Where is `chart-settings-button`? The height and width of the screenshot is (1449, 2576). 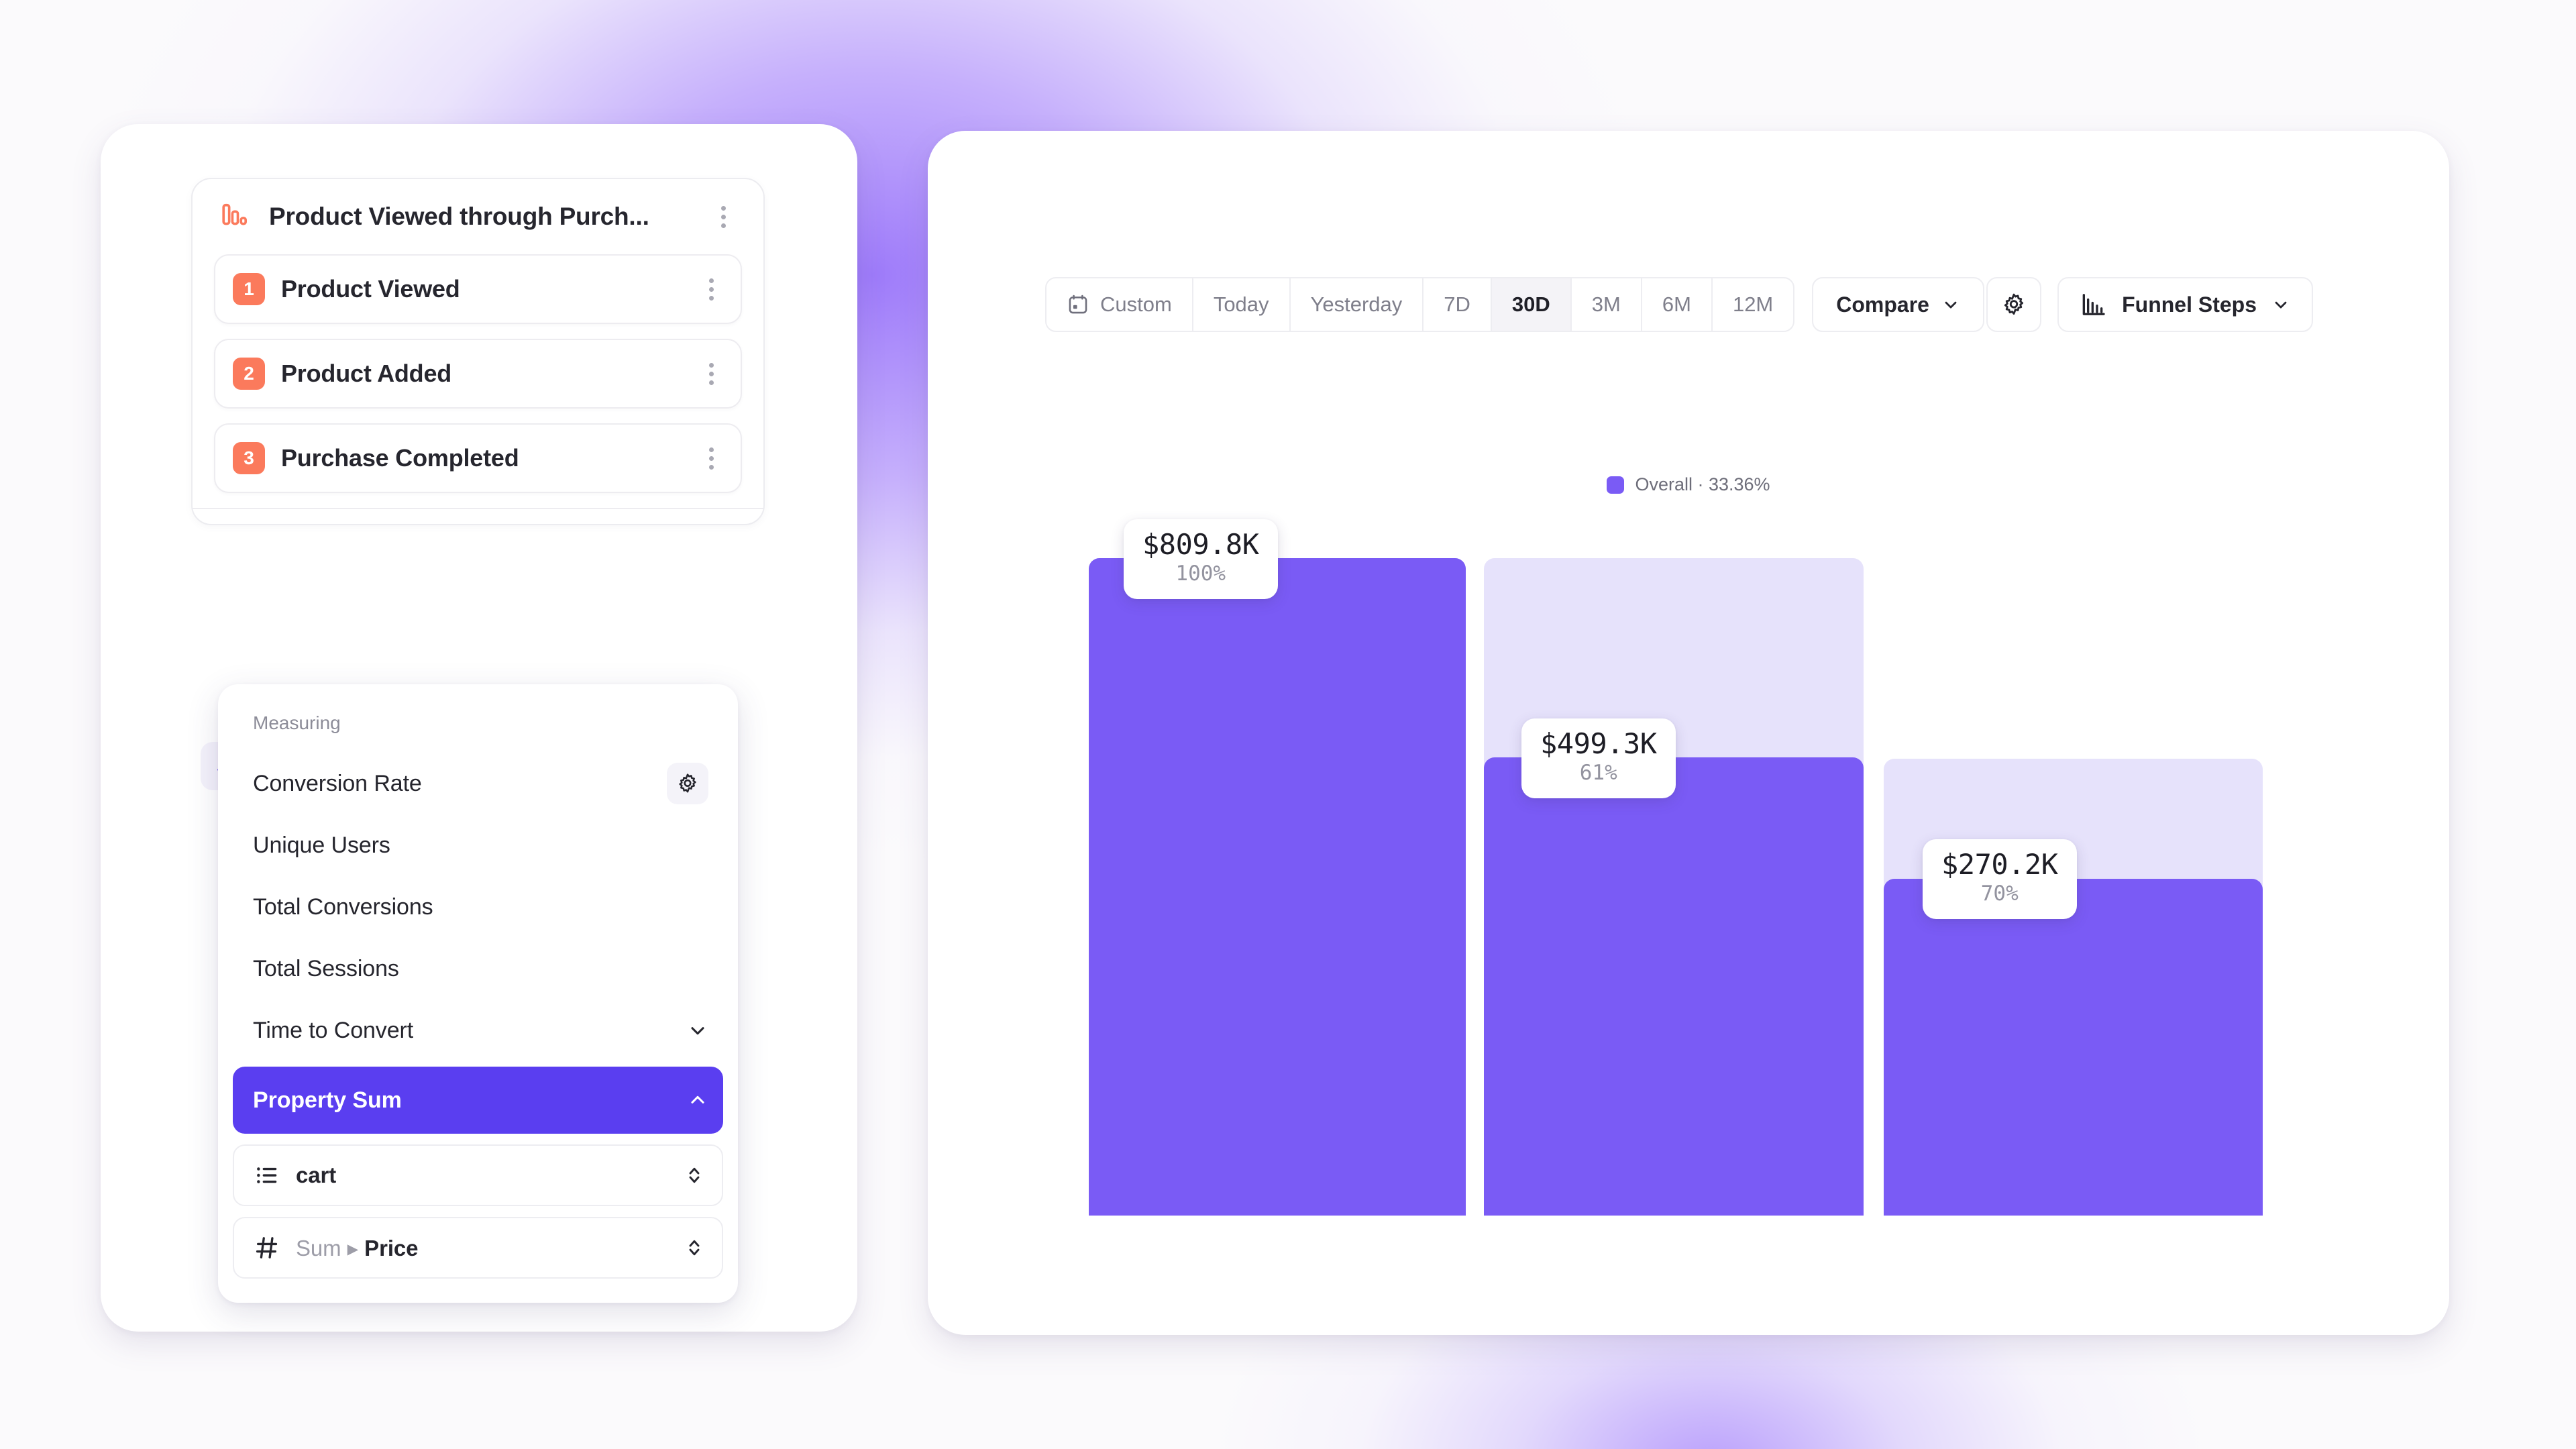
chart-settings-button is located at coordinates (2014, 304).